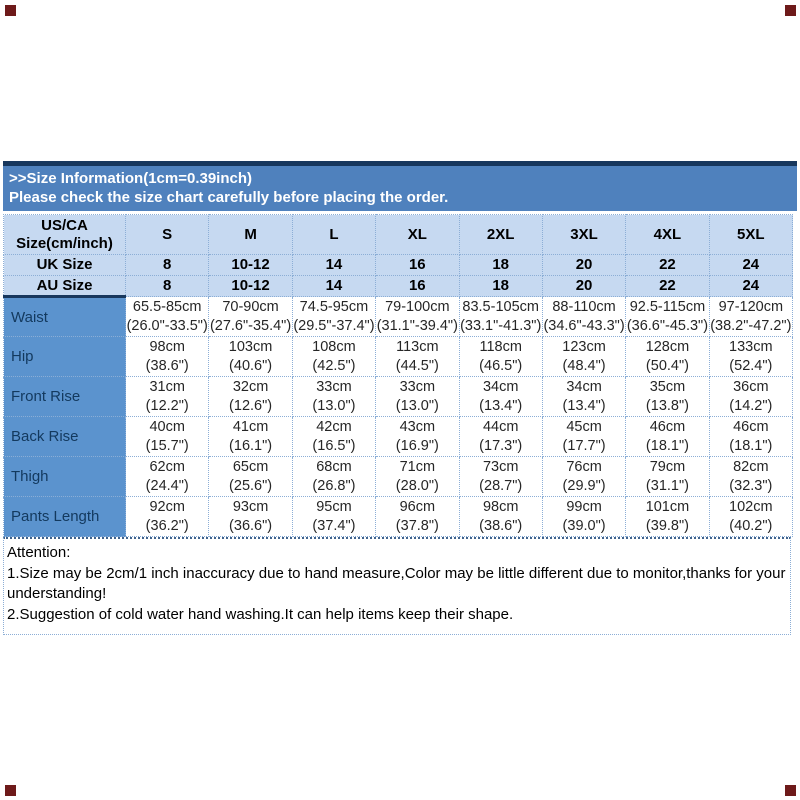  What do you see at coordinates (417, 286) in the screenshot?
I see `au-size-row-value-xl: 16` at bounding box center [417, 286].